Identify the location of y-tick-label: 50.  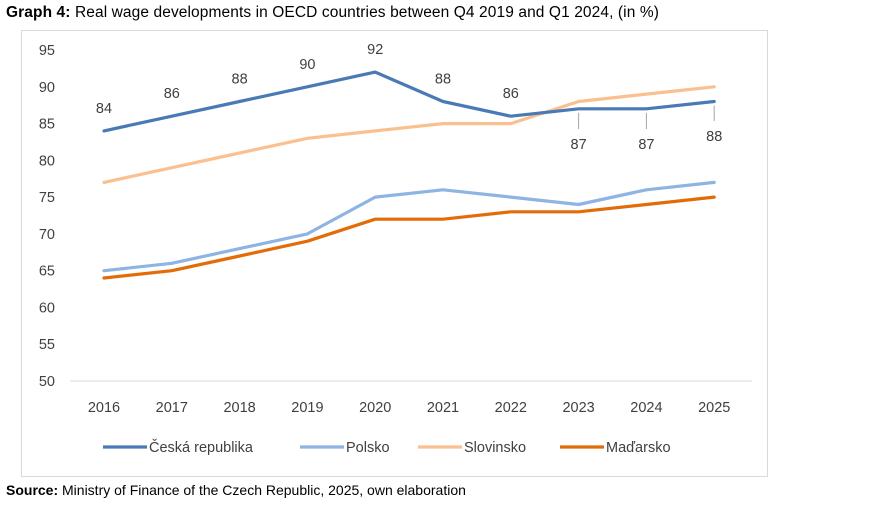
(47, 382).